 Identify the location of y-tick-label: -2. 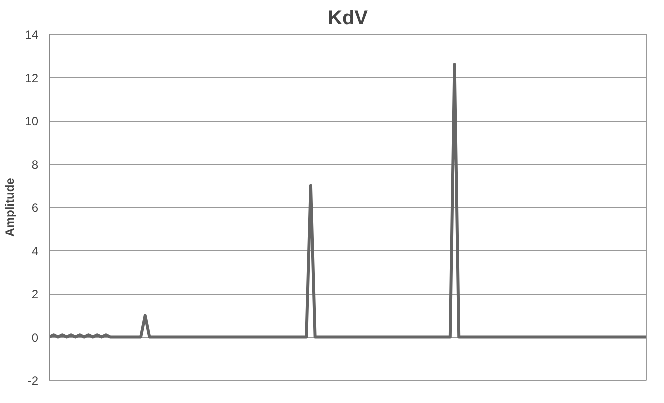
(33, 381).